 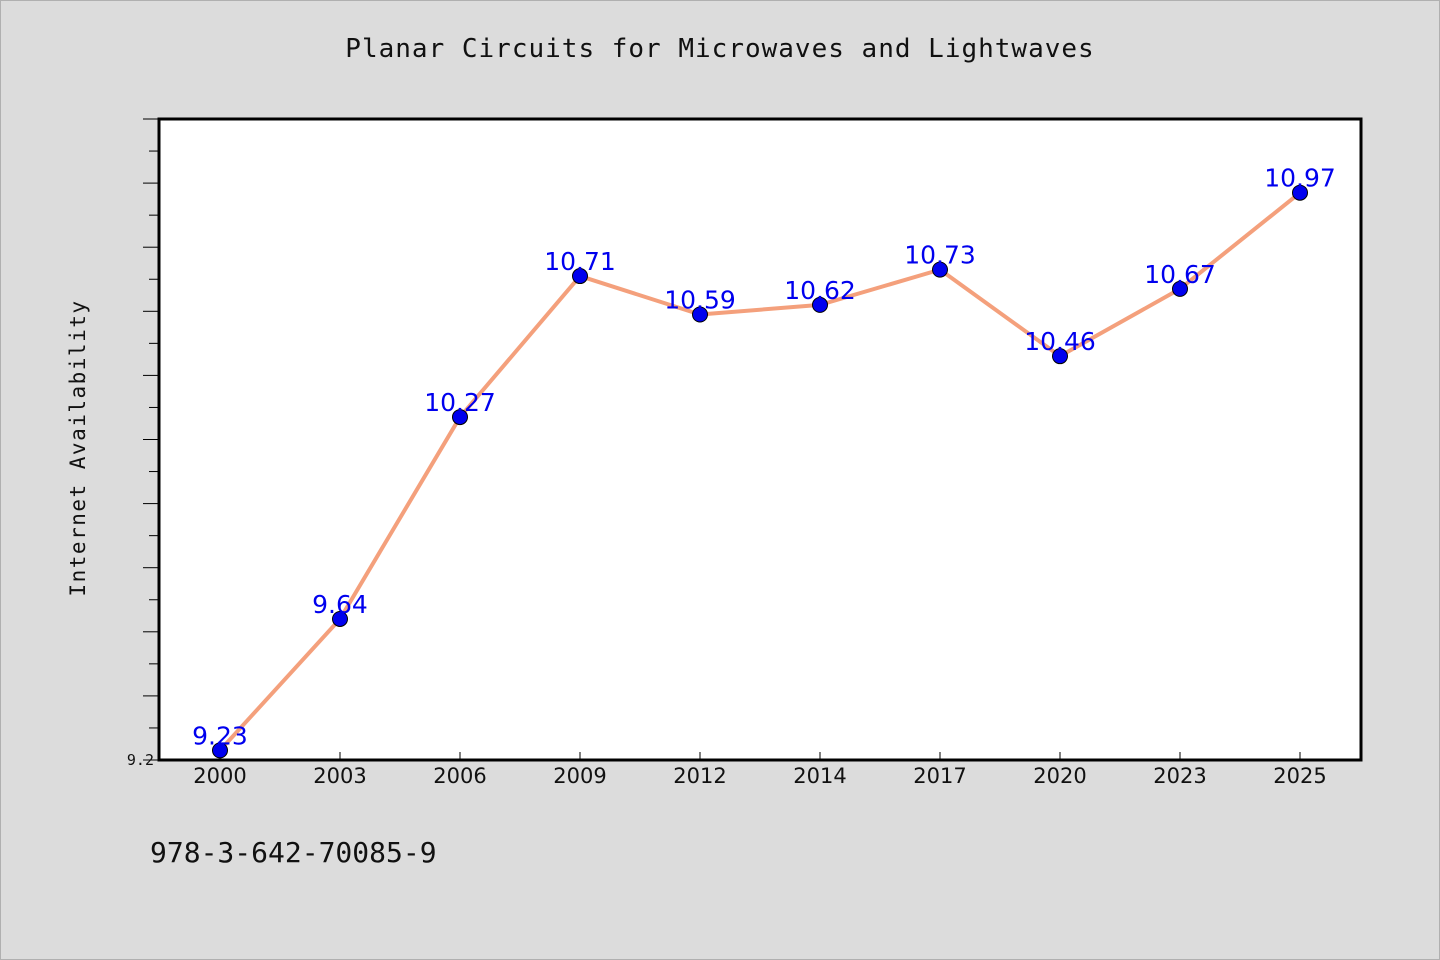 What do you see at coordinates (143, 443) in the screenshot?
I see `y-axis-ticks: 9.2` at bounding box center [143, 443].